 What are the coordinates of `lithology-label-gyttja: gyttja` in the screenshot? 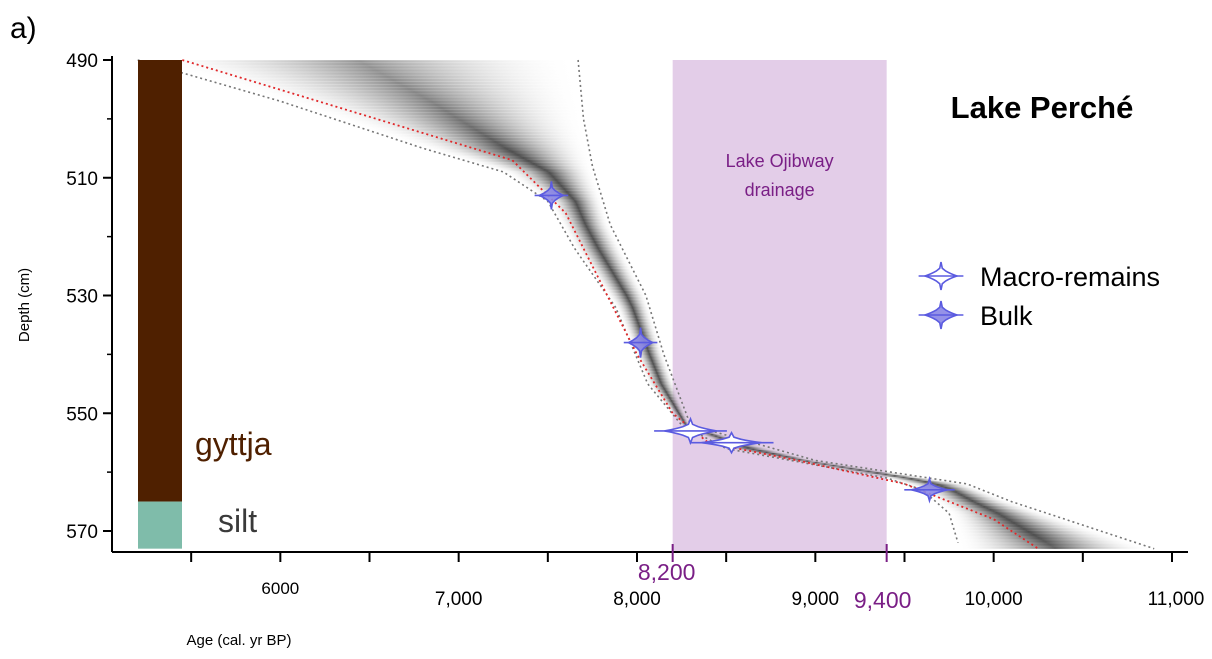 It's located at (233, 444).